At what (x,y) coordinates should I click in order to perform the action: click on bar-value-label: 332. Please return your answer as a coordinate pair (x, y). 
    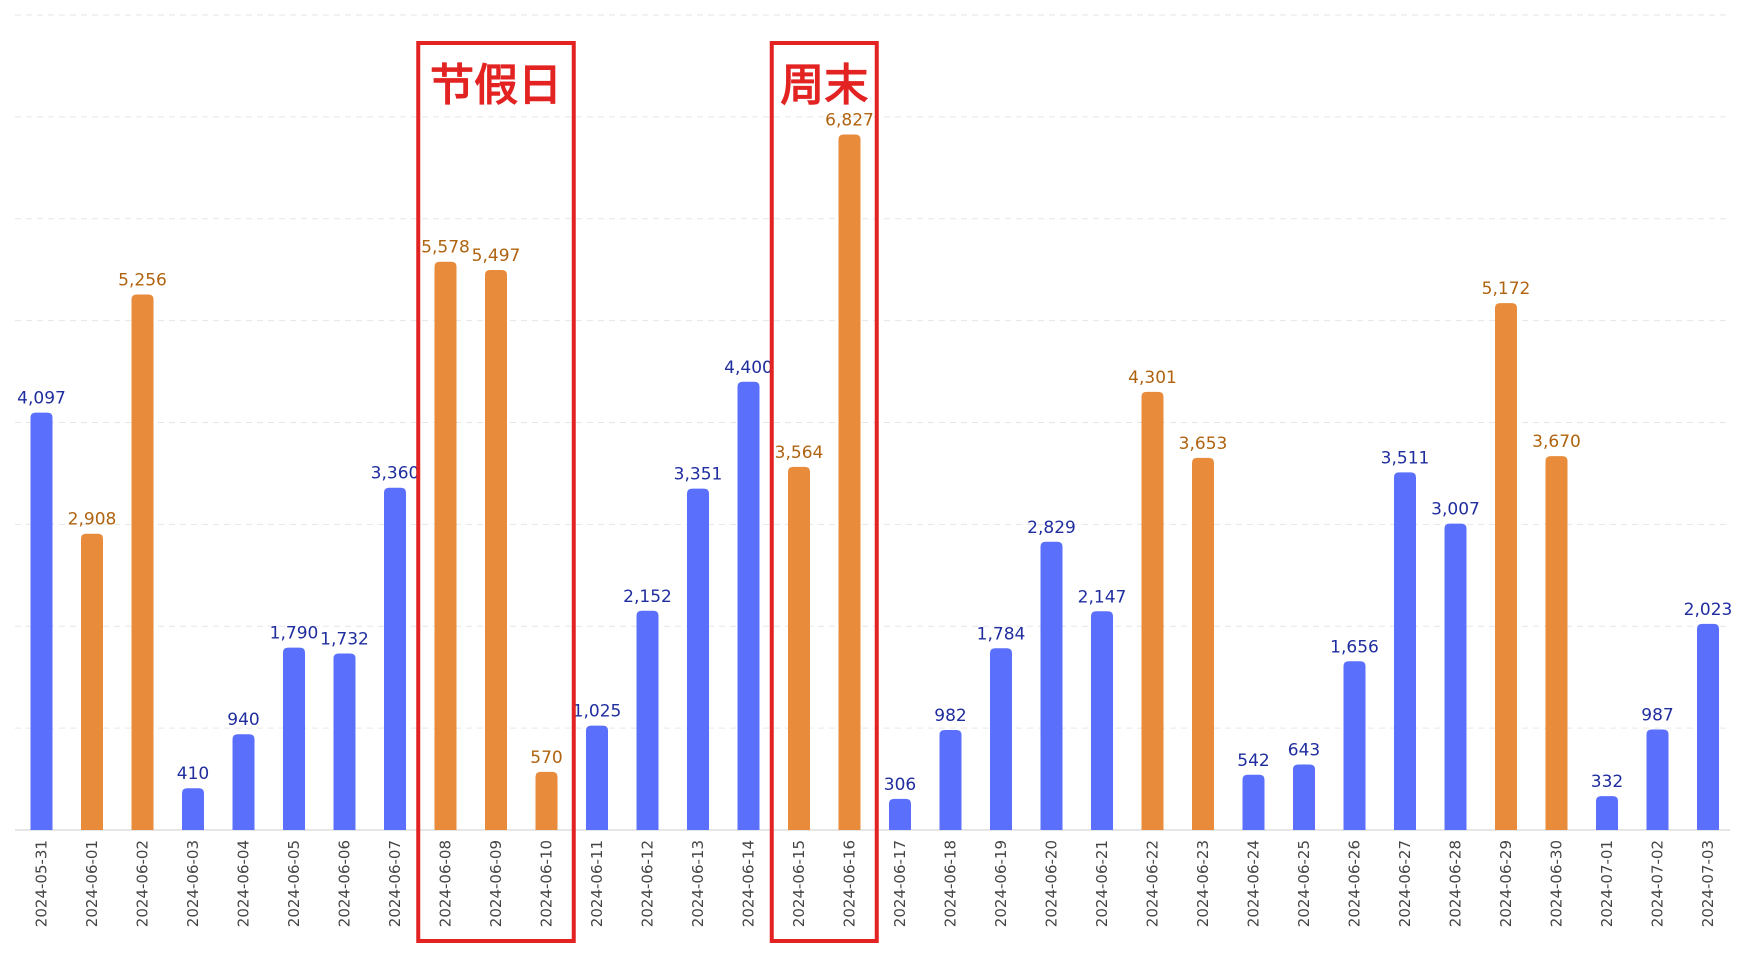
    Looking at the image, I should click on (1607, 782).